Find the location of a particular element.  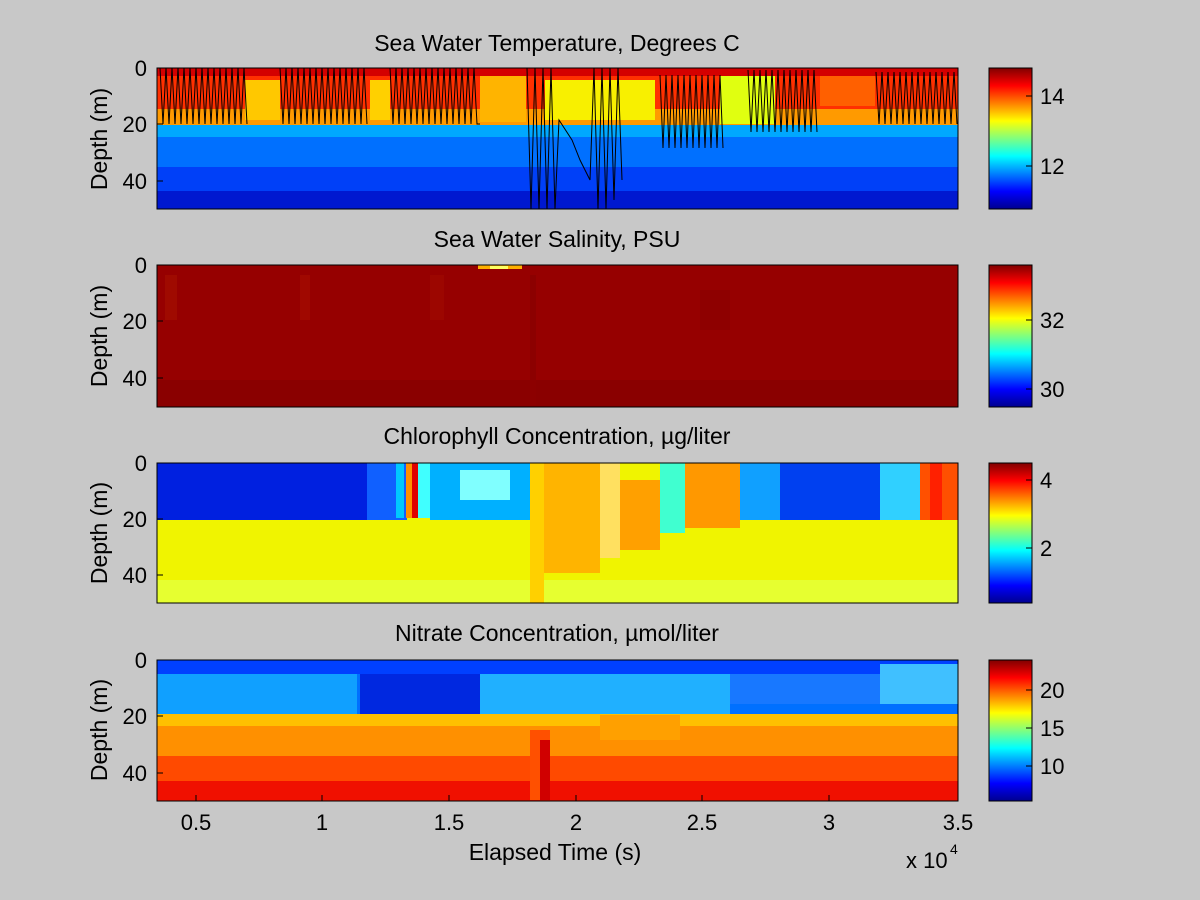

colorbar: 20 15 10 is located at coordinates (1026, 730).